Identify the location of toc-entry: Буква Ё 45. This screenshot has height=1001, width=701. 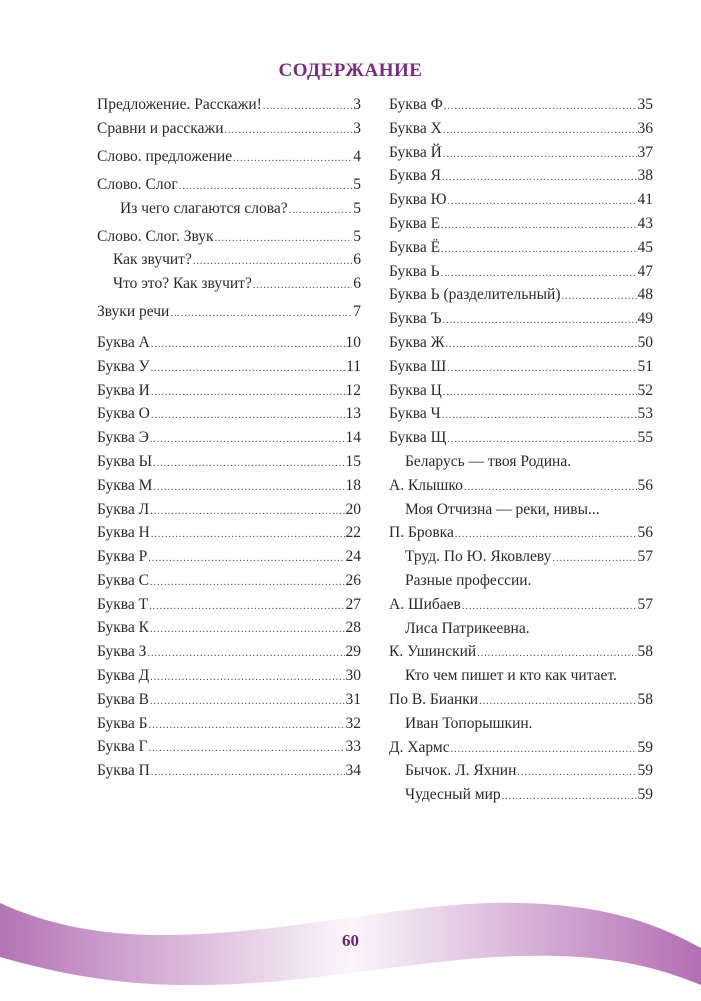
(521, 248).